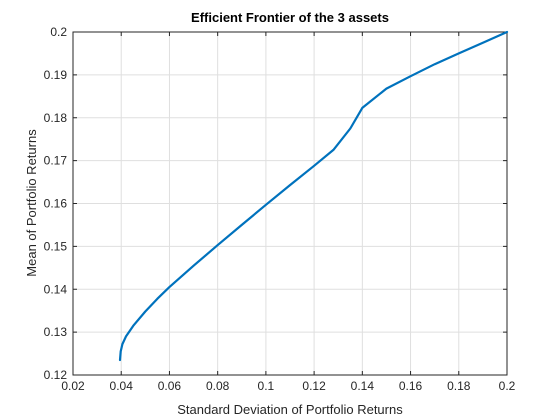 The height and width of the screenshot is (420, 560). Describe the element at coordinates (290, 409) in the screenshot. I see `x-axis-label: Standard Deviation of Portfolio Returns` at that location.